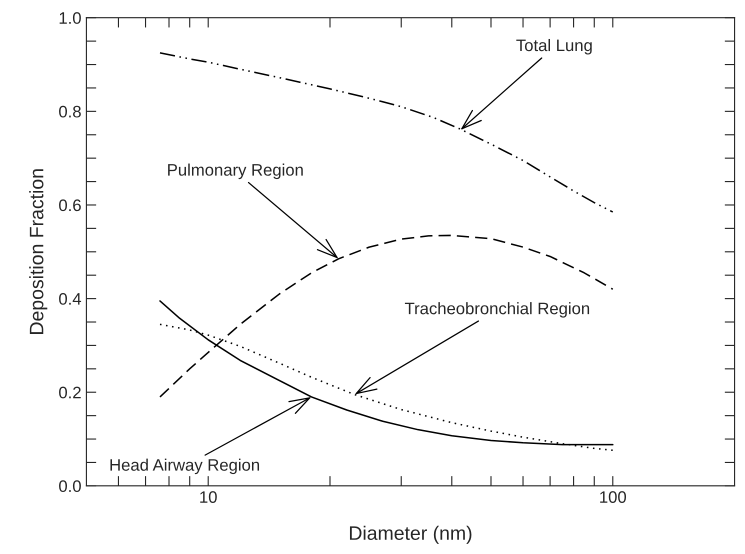 The image size is (745, 554). What do you see at coordinates (411, 535) in the screenshot?
I see `x-axis-title: Diameter (nm)` at bounding box center [411, 535].